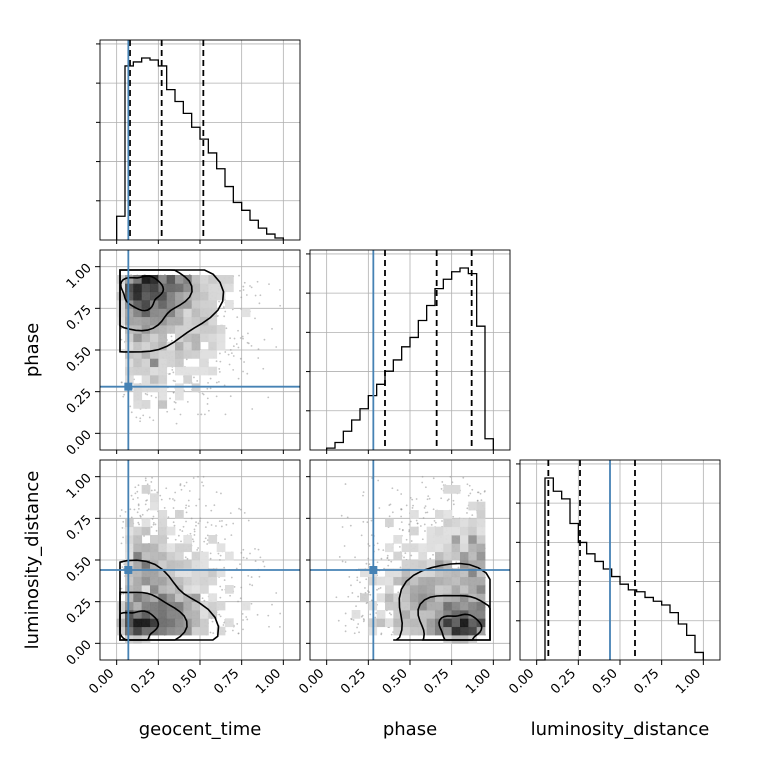 The height and width of the screenshot is (760, 760). Describe the element at coordinates (383, 550) in the screenshot. I see `luminosity_distance-vs-phase-point-1948` at that location.